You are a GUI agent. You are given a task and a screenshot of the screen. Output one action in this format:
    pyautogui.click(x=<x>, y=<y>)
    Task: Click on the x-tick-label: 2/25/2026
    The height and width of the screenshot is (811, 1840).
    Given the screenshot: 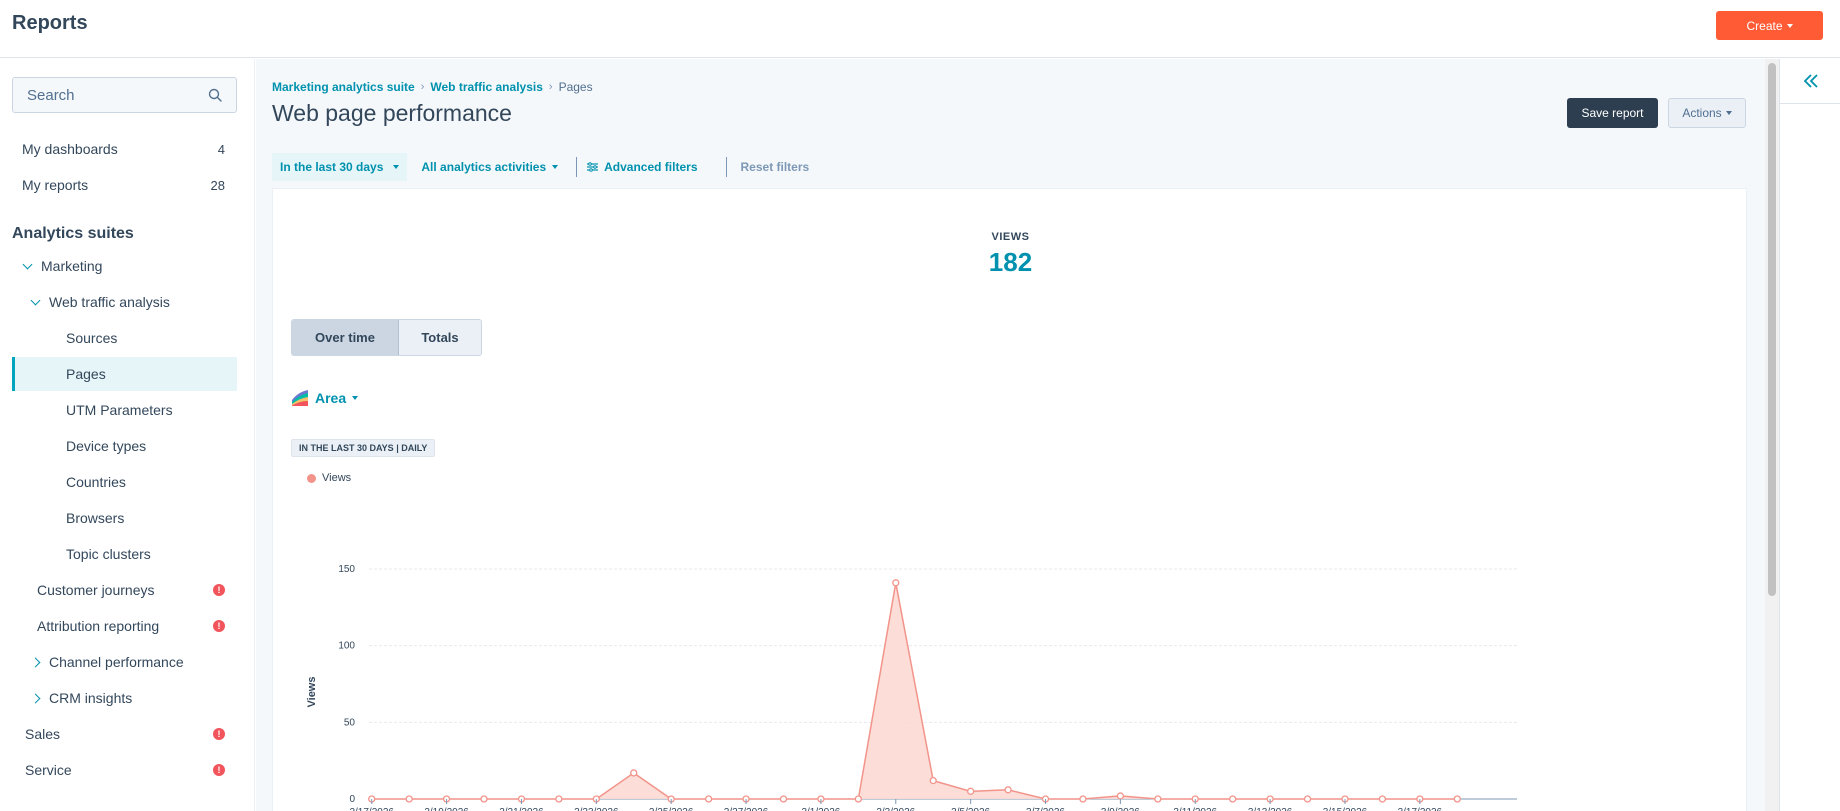 What is the action you would take?
    pyautogui.click(x=671, y=809)
    